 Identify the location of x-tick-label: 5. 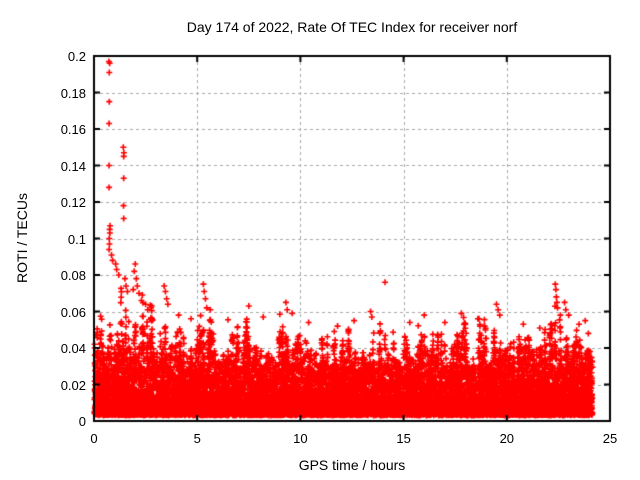
(197, 438).